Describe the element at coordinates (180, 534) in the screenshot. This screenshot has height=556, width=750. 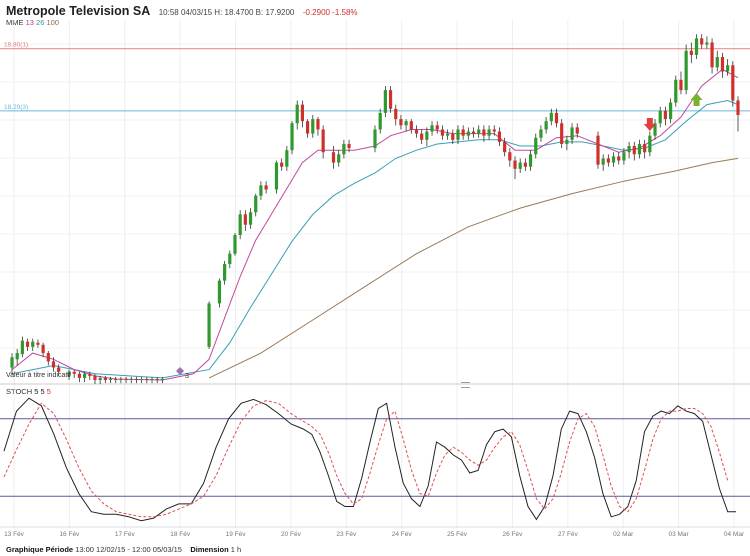
I see `x-tick-label: 18 Fév` at that location.